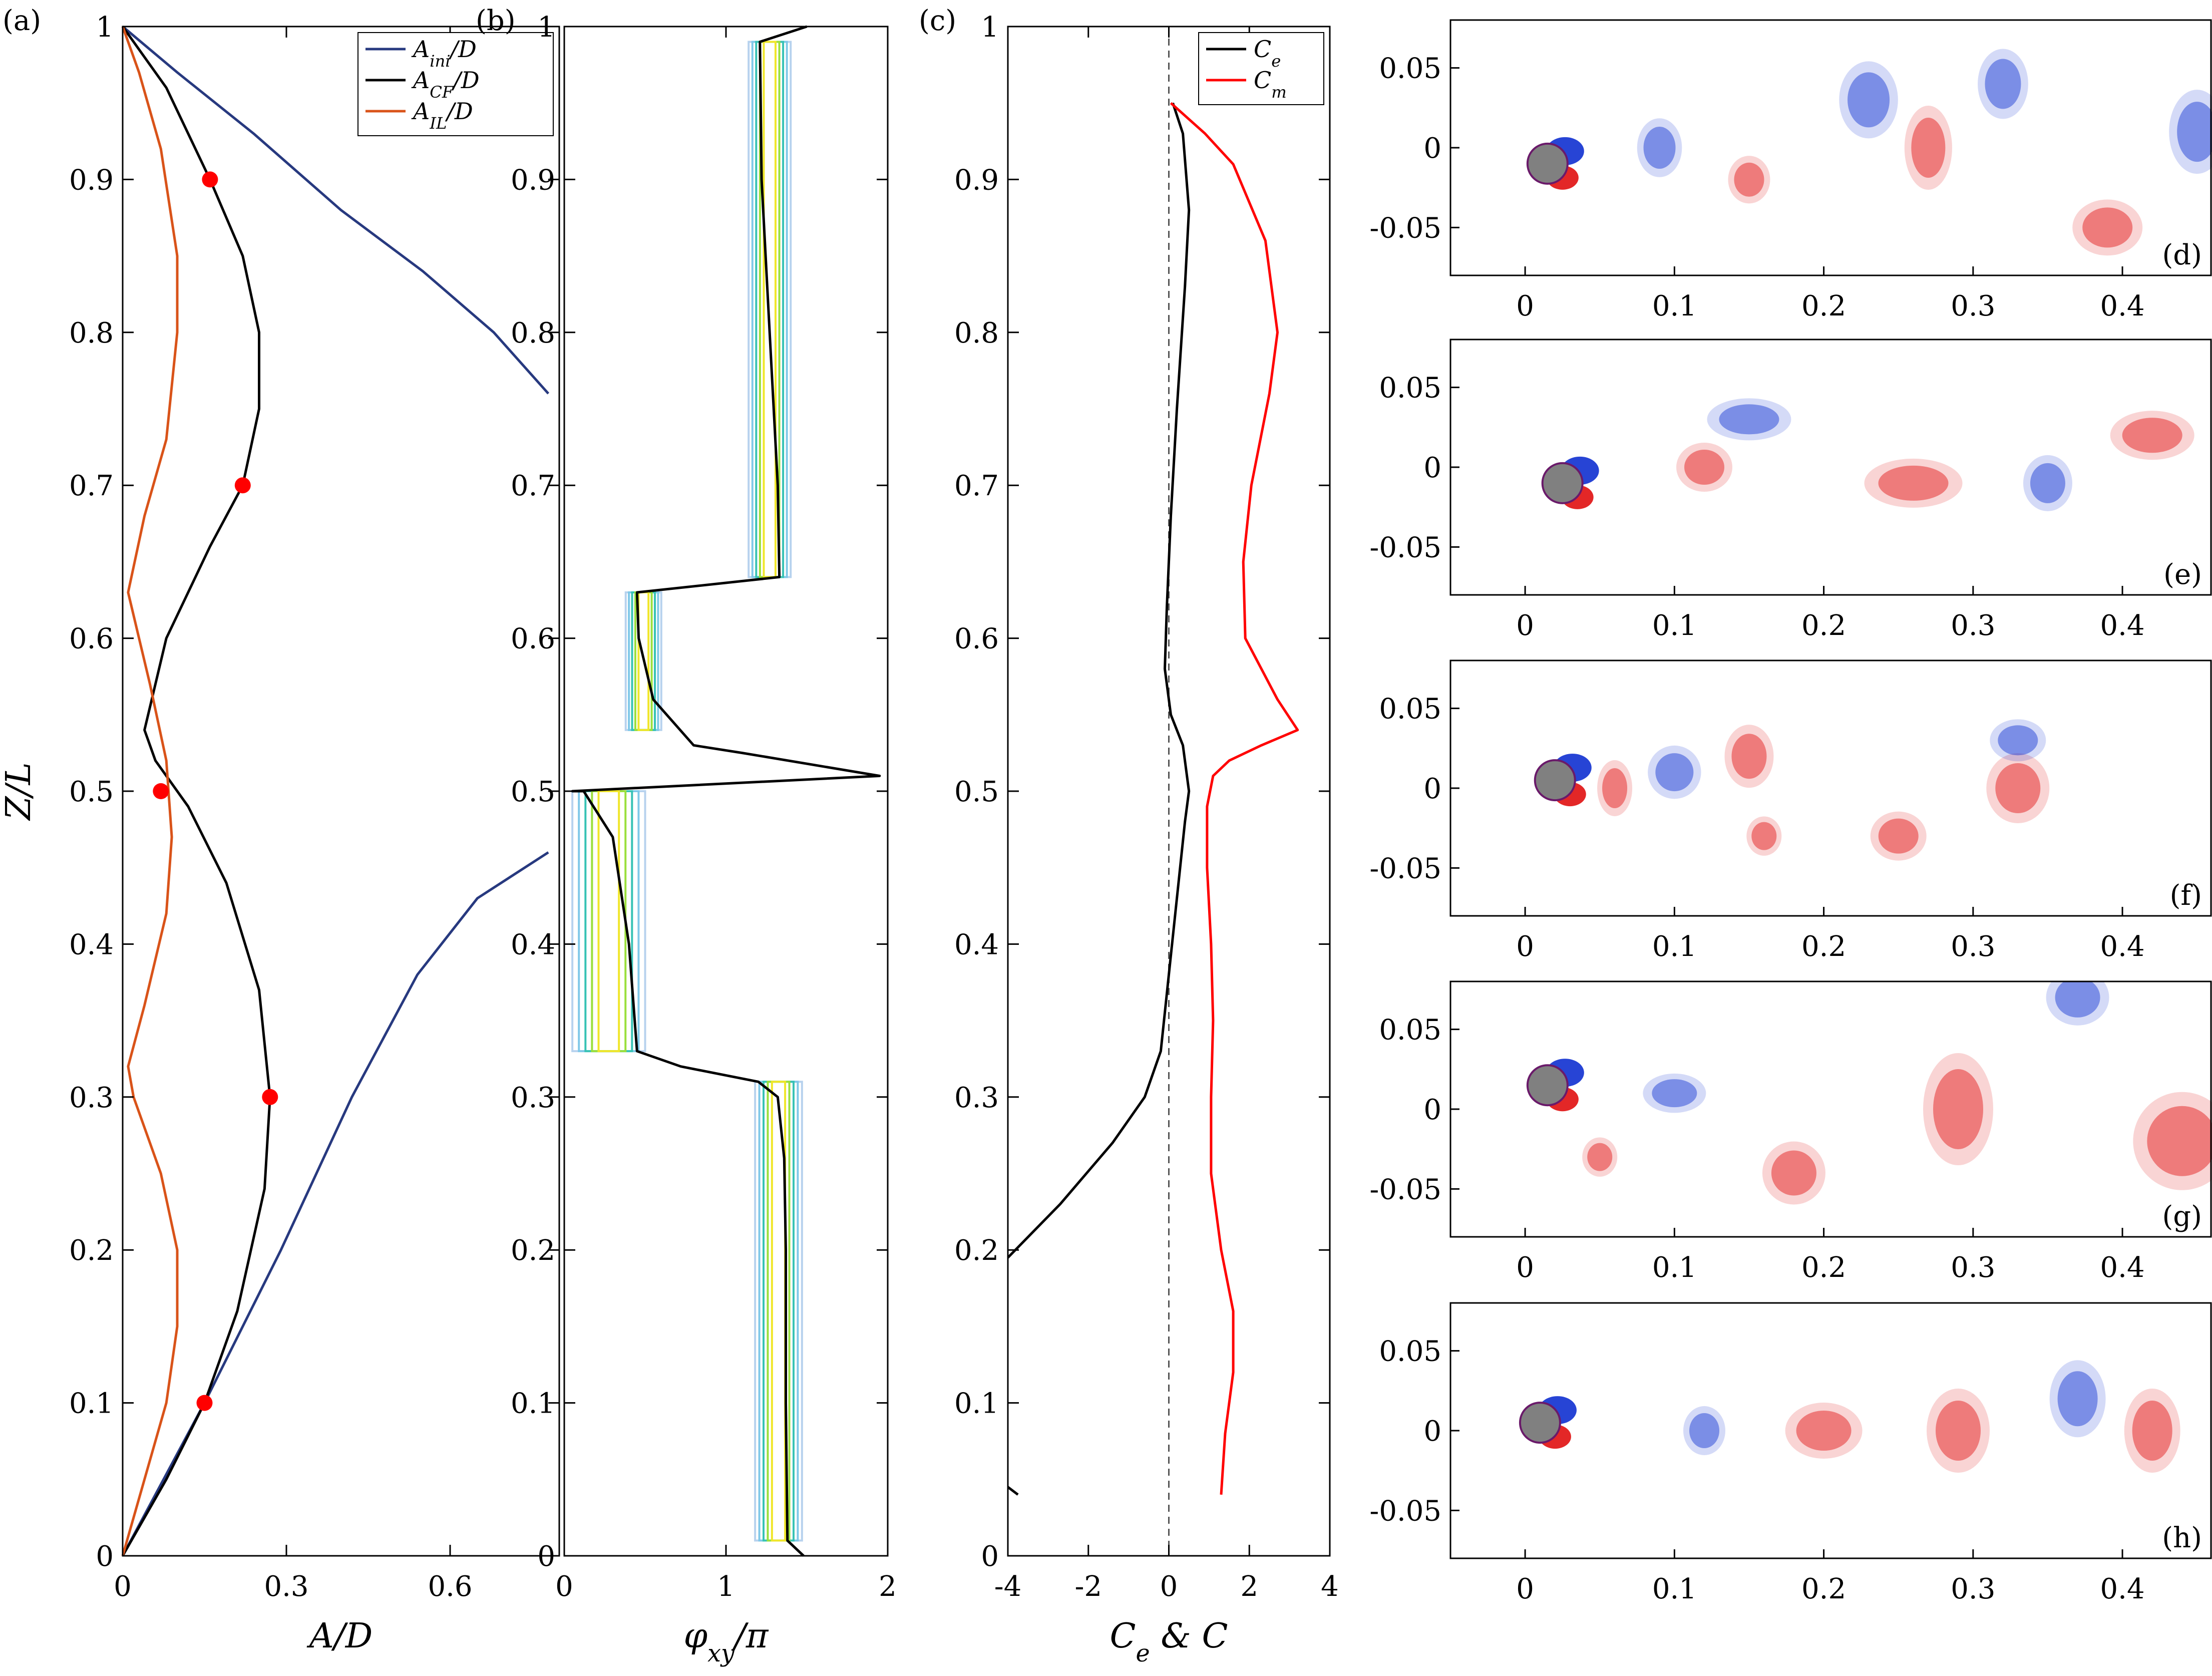 The height and width of the screenshot is (1676, 2212). I want to click on xtick-label: 0.6, so click(450, 1586).